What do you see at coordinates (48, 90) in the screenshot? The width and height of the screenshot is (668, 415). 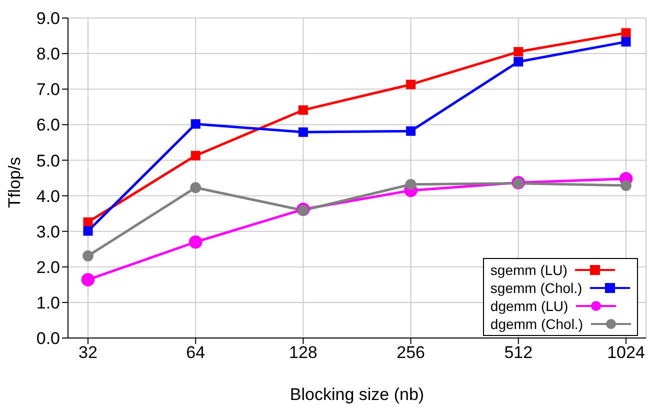 I see `y-tick-label: 7.0` at bounding box center [48, 90].